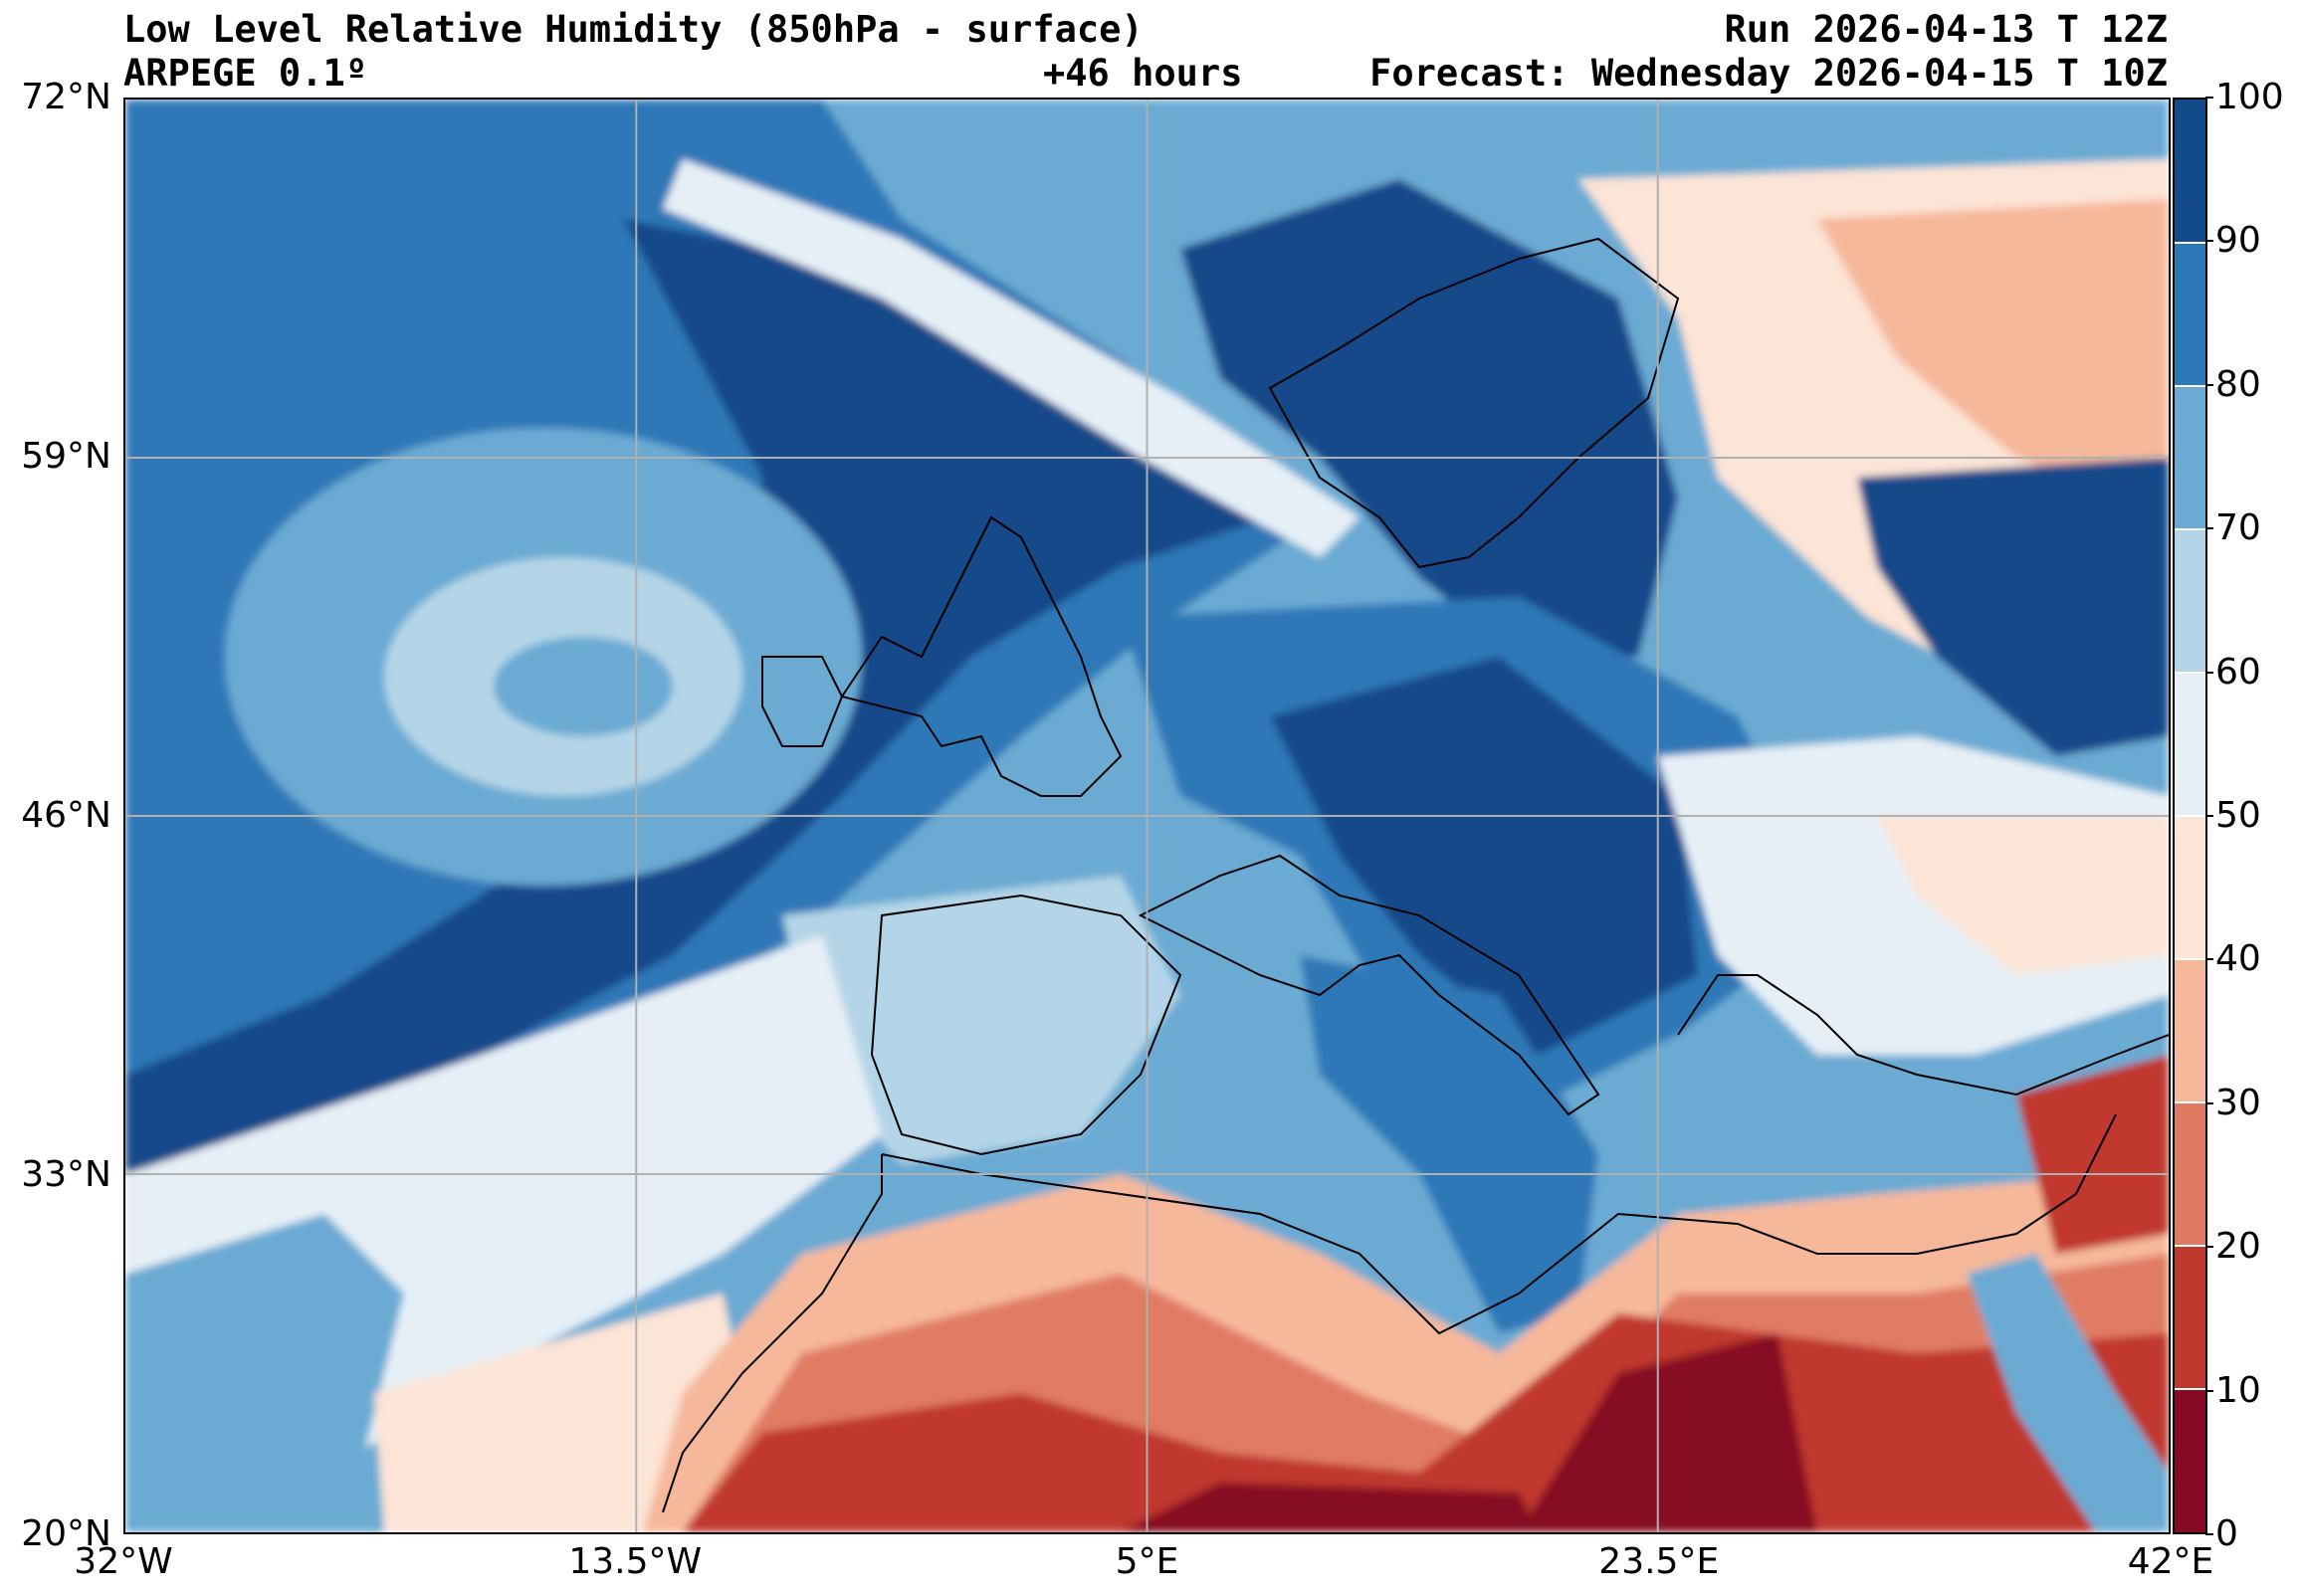  What do you see at coordinates (1147, 1562) in the screenshot?
I see `longitude-label: 5°E` at bounding box center [1147, 1562].